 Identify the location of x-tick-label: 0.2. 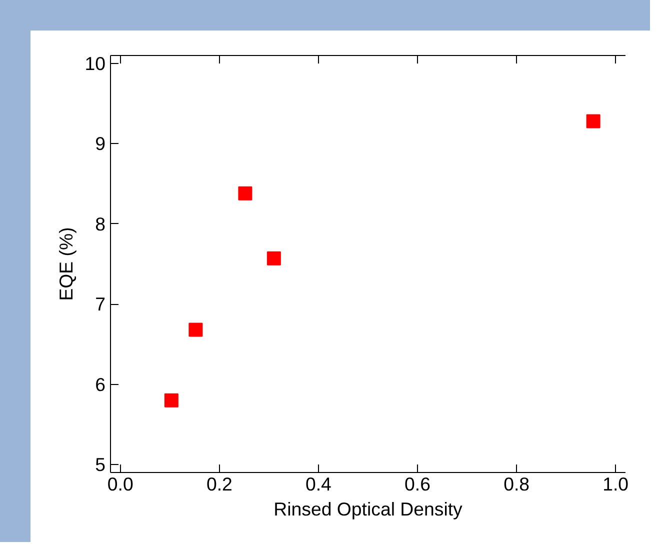
(219, 484).